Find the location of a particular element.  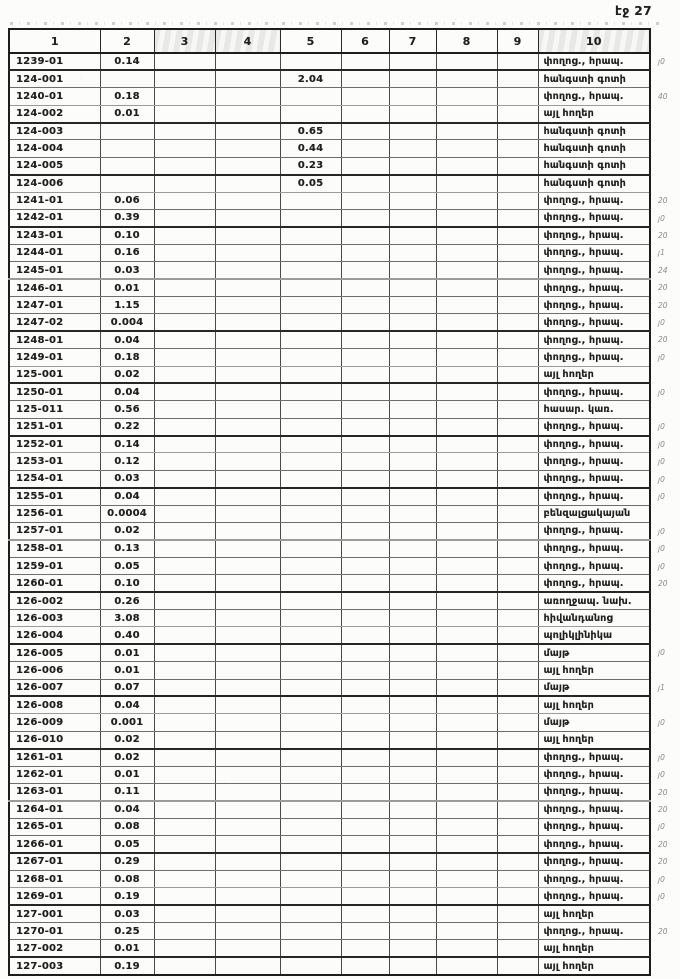

cell-col10: հանգստի գոտի is located at coordinates (594, 183).